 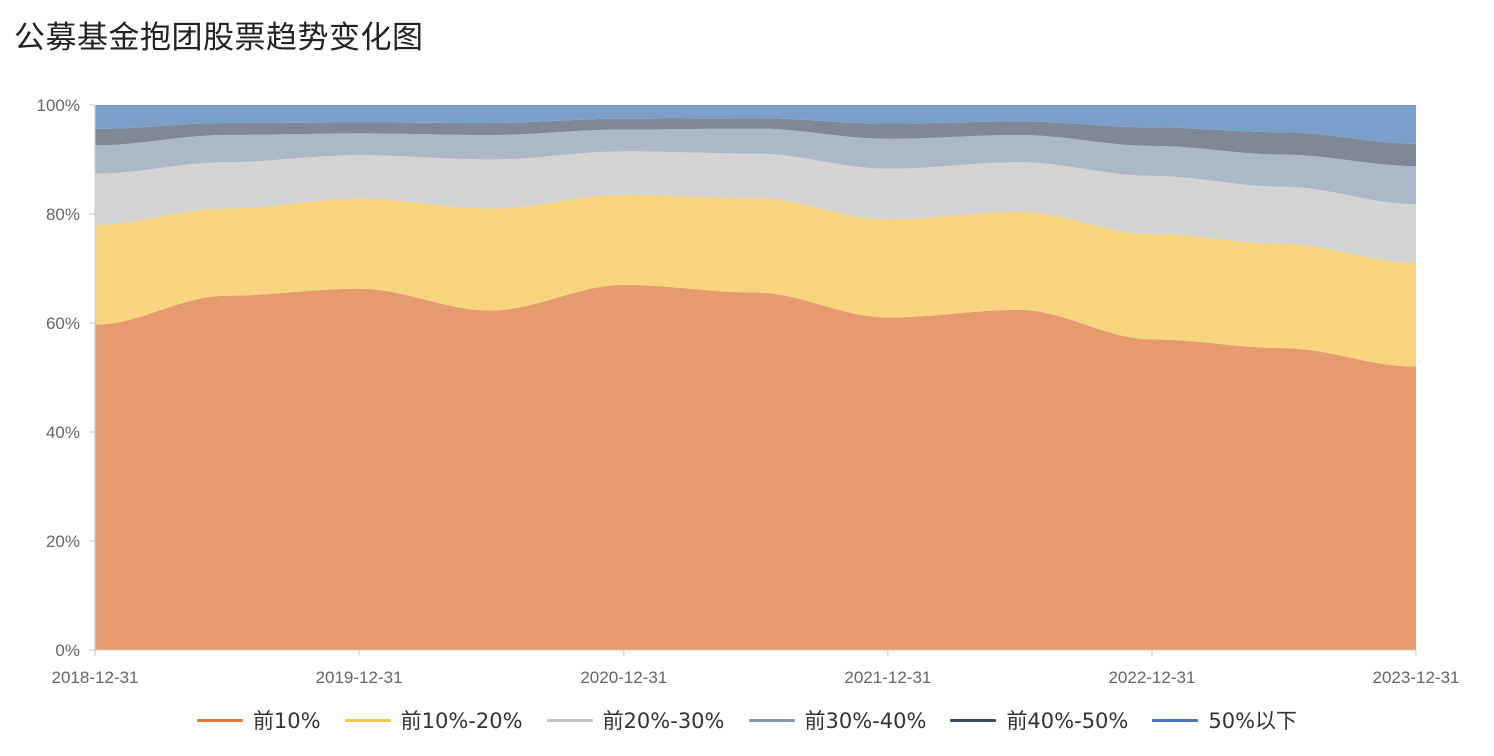 I want to click on y-tick-label: 40%, so click(x=63, y=432).